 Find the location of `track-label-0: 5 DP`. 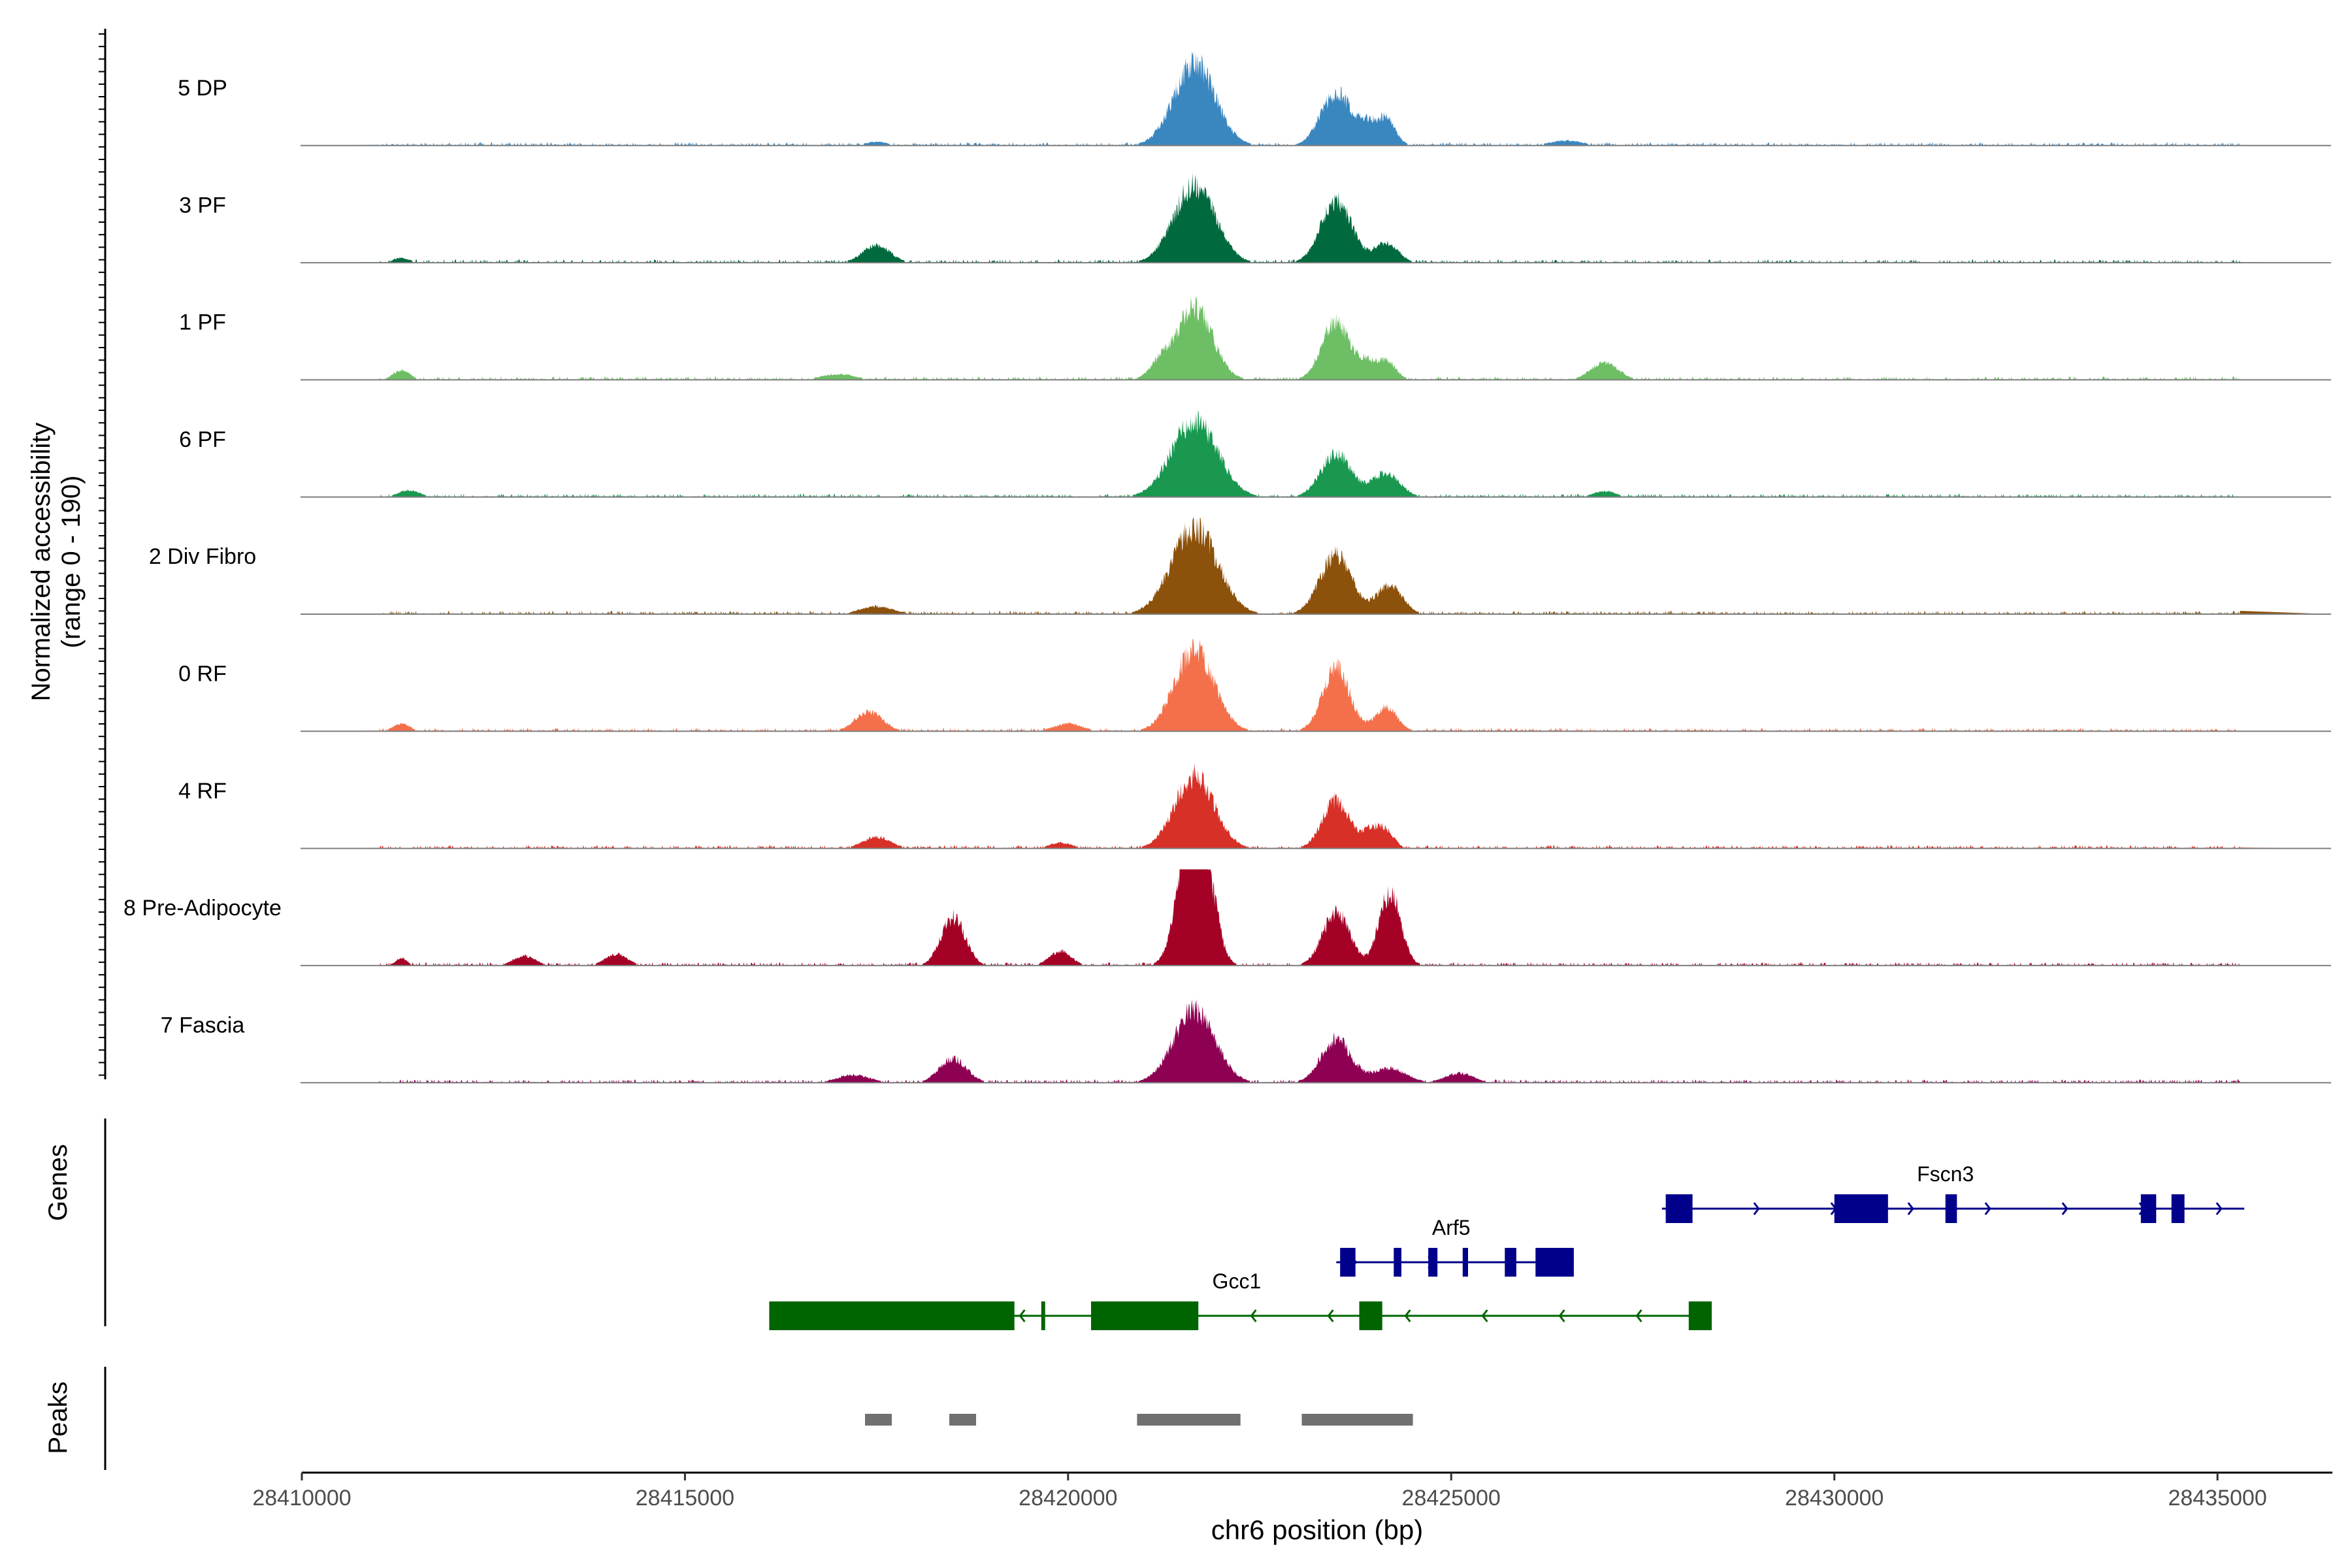

track-label-0: 5 DP is located at coordinates (202, 88).